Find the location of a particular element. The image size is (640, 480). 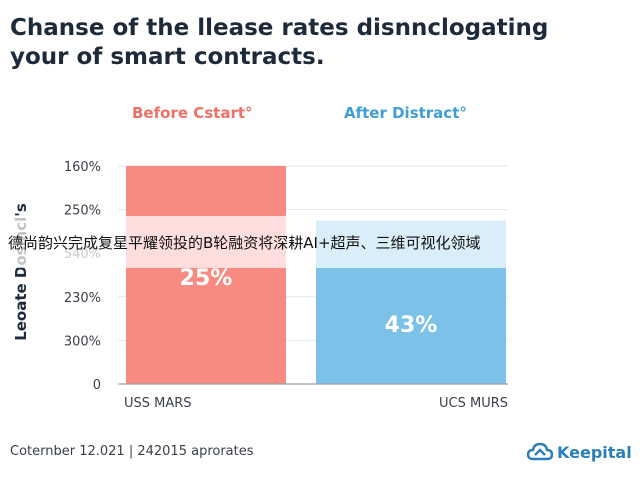

chart-title-line-2: your of smart contracts. is located at coordinates (167, 57).